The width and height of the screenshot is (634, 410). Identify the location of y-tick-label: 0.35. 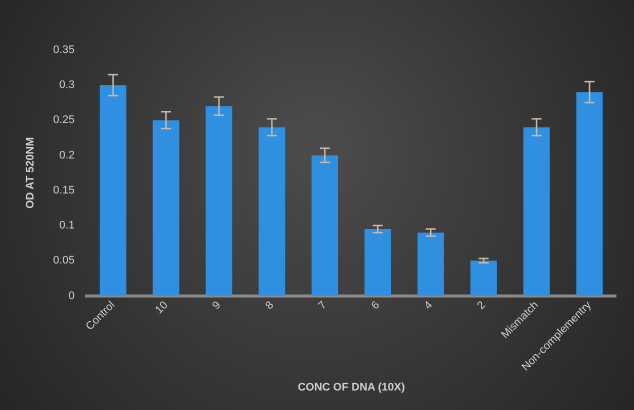
(64, 50).